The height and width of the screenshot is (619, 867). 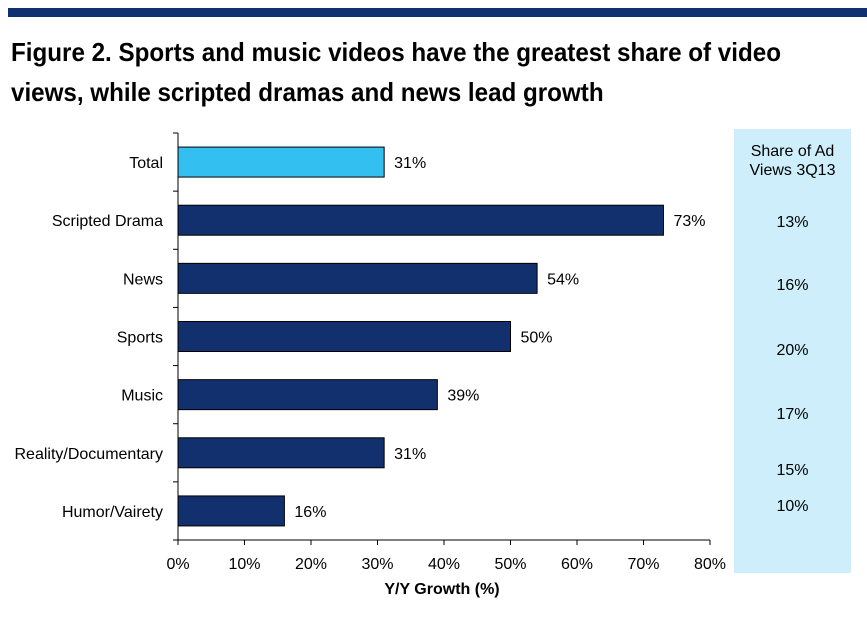 What do you see at coordinates (537, 338) in the screenshot?
I see `data-label: 50%` at bounding box center [537, 338].